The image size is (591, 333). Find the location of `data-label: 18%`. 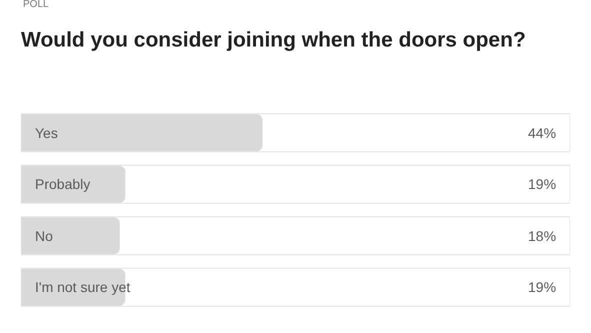

data-label: 18% is located at coordinates (542, 236).